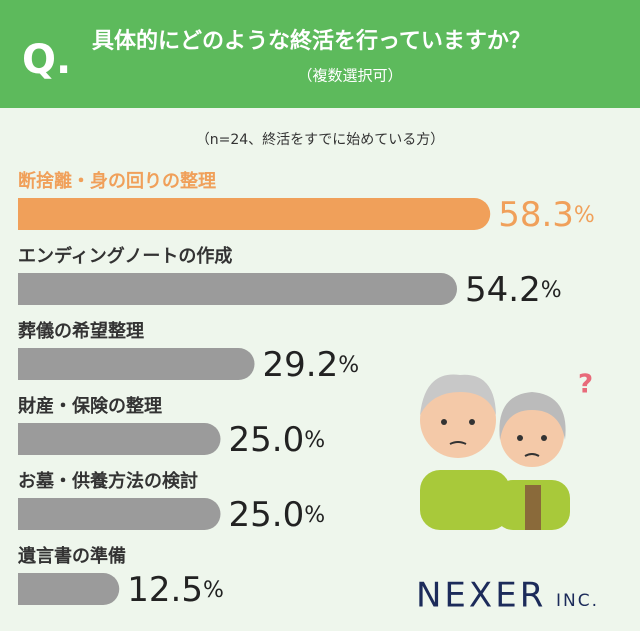 This screenshot has width=640, height=631. I want to click on value-label: 29.2%, so click(311, 365).